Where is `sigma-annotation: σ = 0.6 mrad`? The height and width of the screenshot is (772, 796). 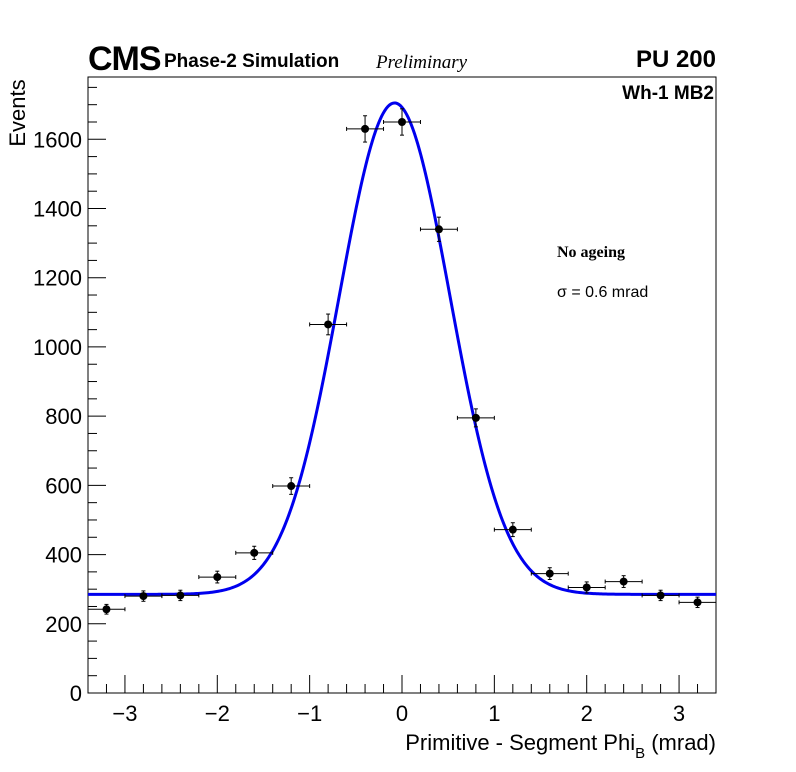 sigma-annotation: σ = 0.6 mrad is located at coordinates (603, 292).